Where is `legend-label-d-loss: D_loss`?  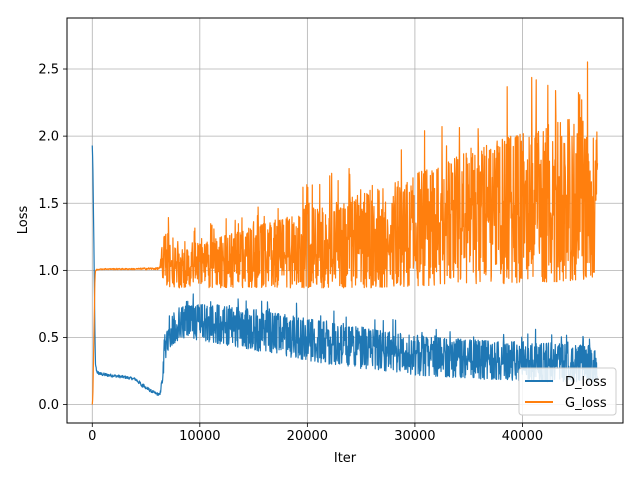 legend-label-d-loss: D_loss is located at coordinates (586, 382).